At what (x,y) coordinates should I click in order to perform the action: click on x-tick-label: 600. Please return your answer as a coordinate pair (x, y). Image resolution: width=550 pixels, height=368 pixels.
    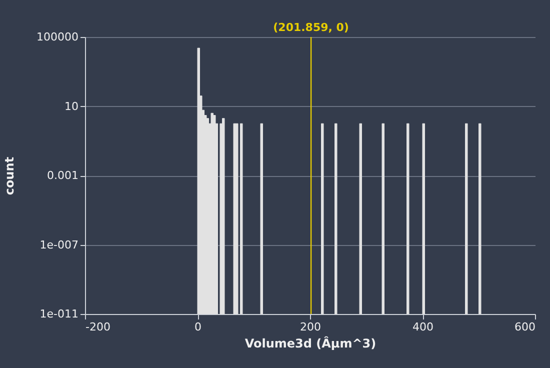
    Looking at the image, I should click on (525, 327).